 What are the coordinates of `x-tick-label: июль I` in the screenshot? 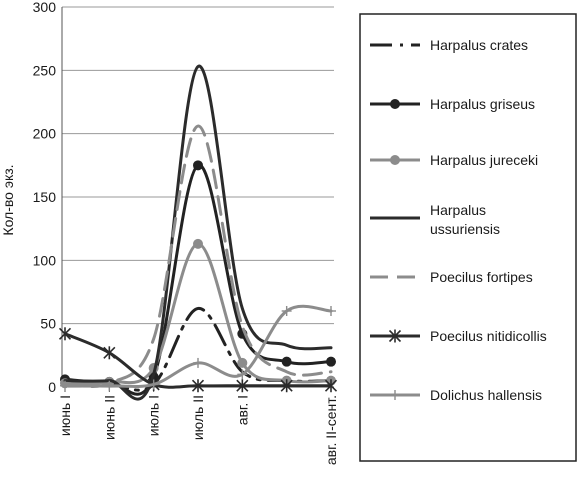 It's located at (154, 415).